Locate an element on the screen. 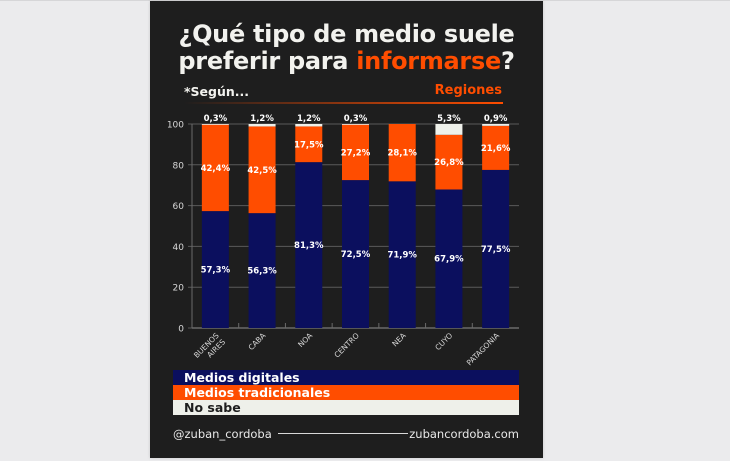  x-tick-label: CABA is located at coordinates (258, 341).